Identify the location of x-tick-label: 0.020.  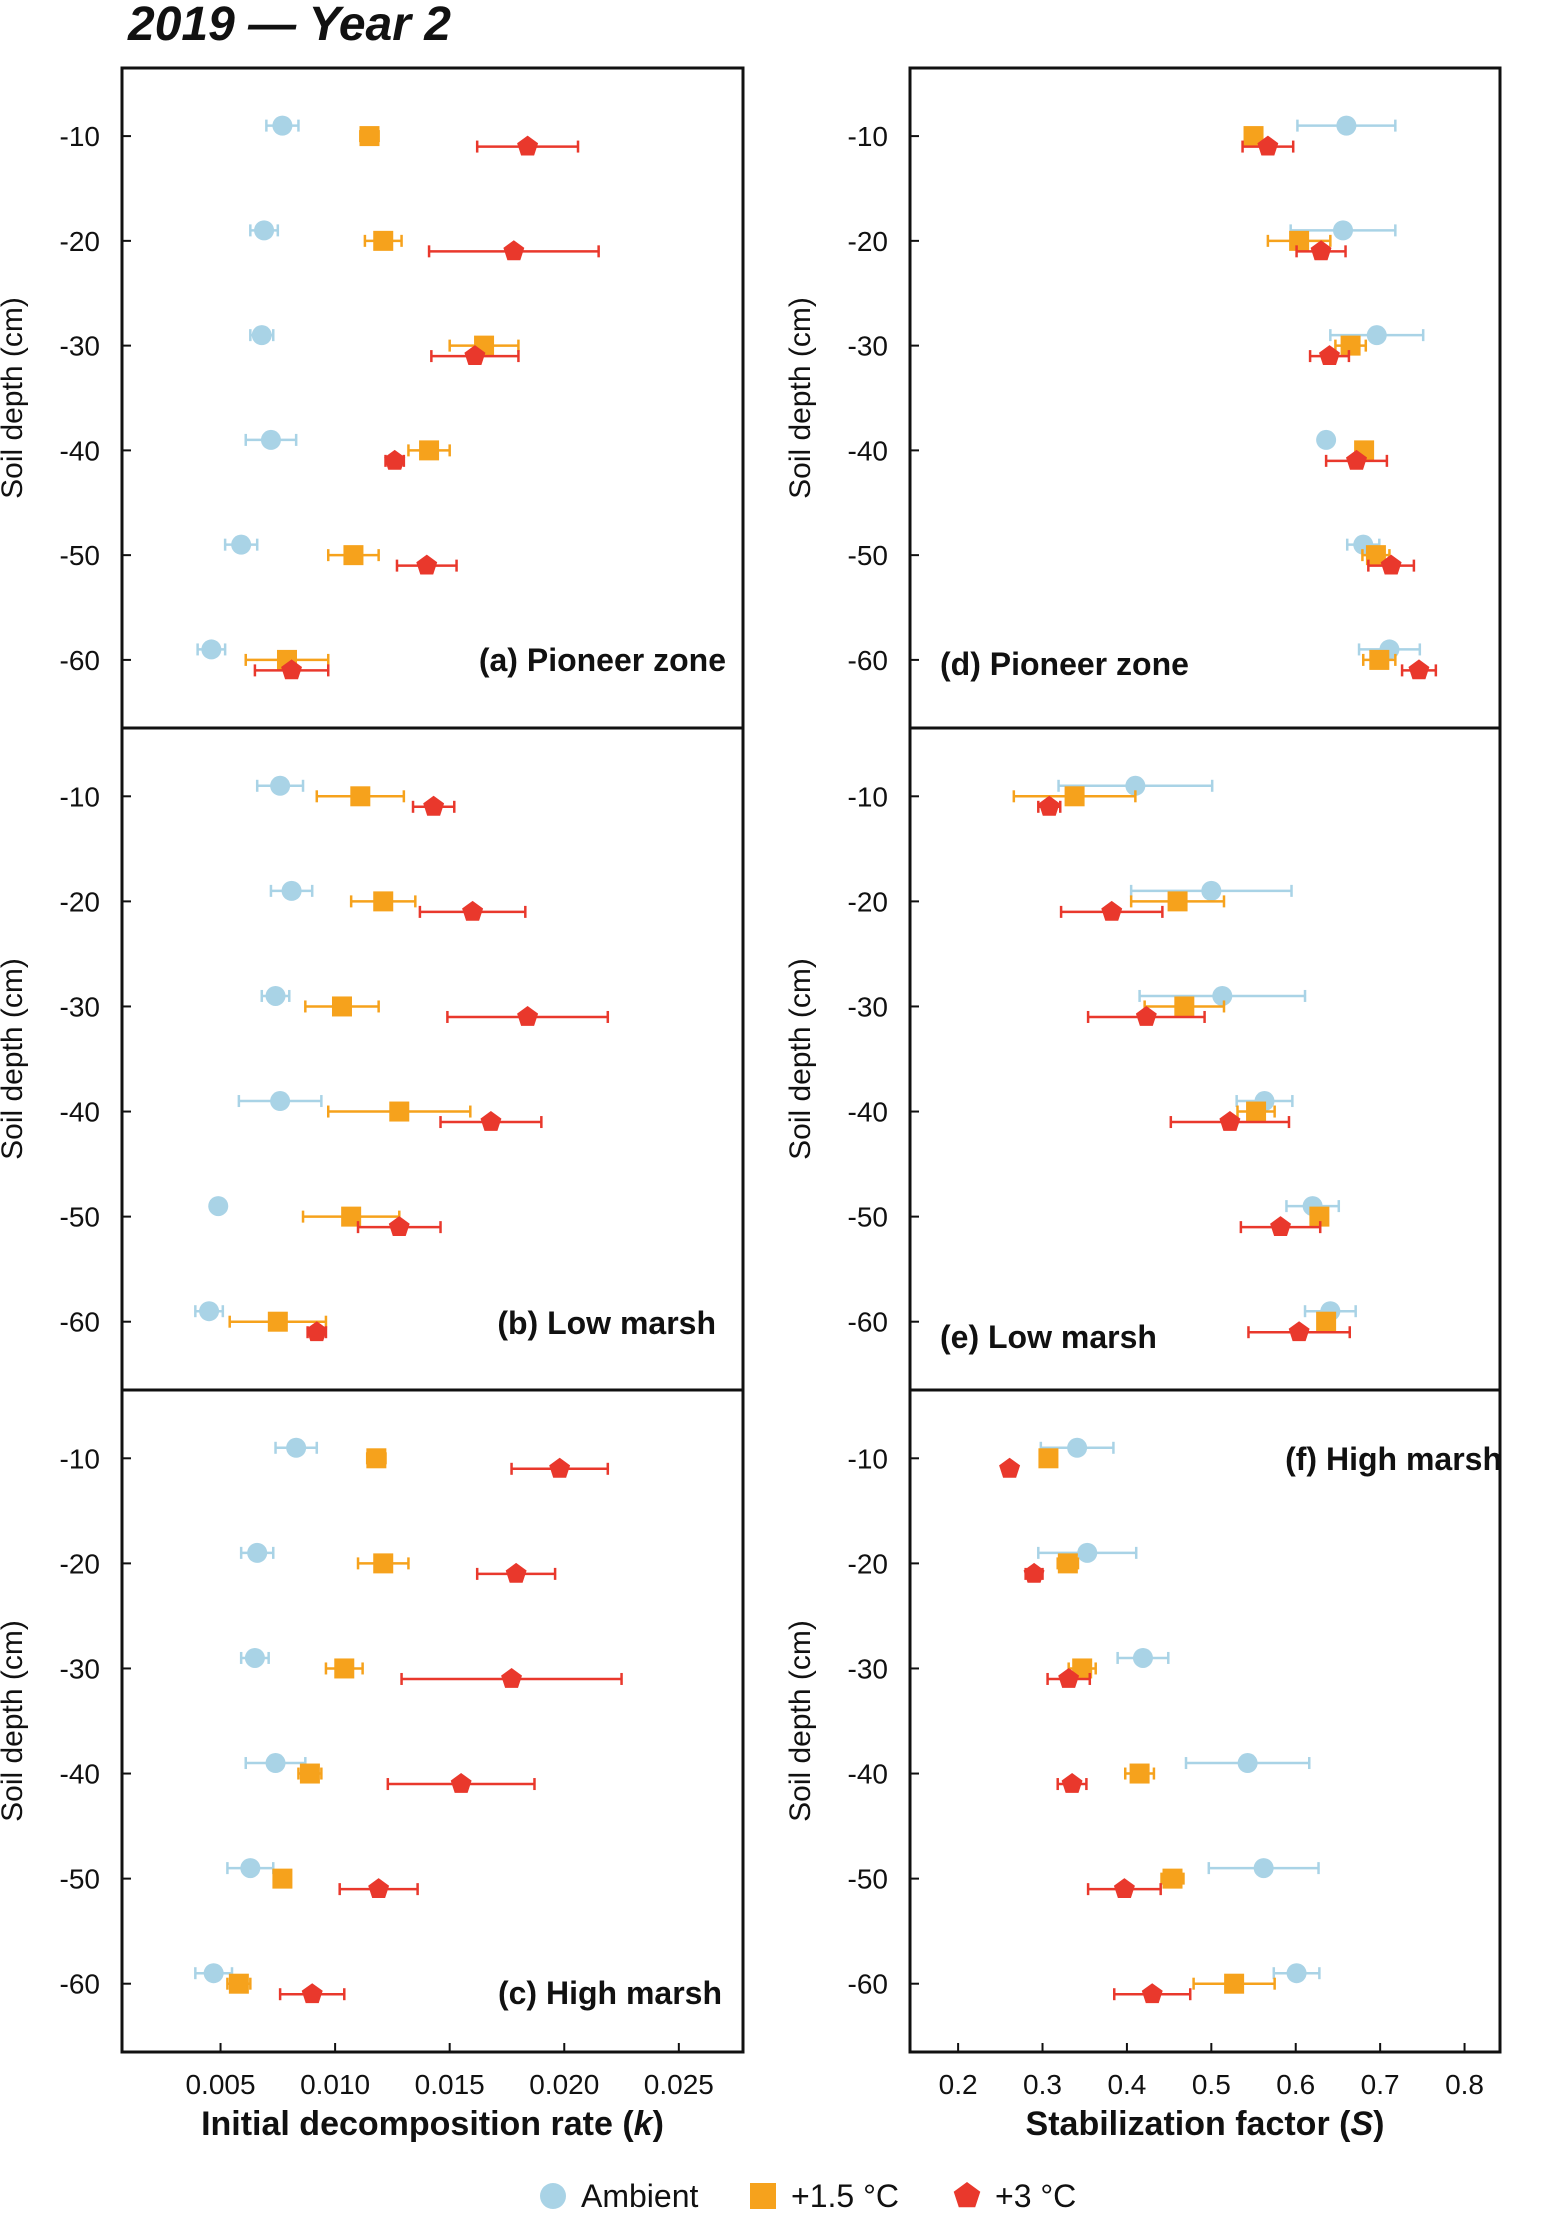
(564, 2084).